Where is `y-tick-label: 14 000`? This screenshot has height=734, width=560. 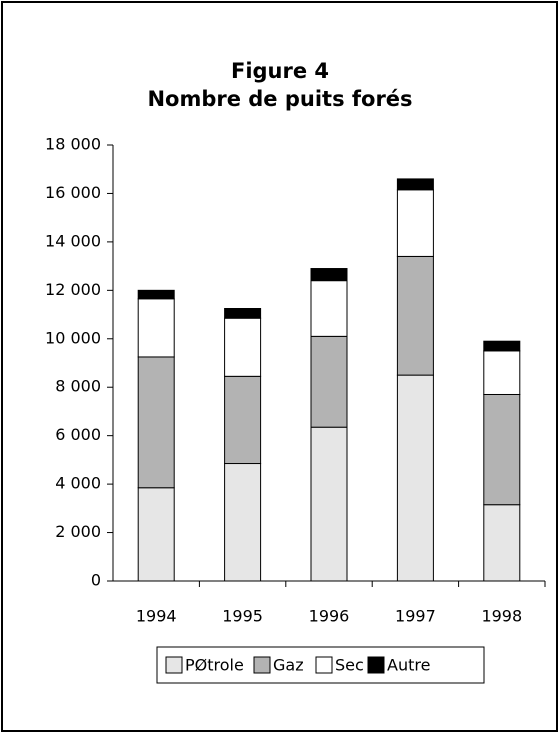 y-tick-label: 14 000 is located at coordinates (73, 240).